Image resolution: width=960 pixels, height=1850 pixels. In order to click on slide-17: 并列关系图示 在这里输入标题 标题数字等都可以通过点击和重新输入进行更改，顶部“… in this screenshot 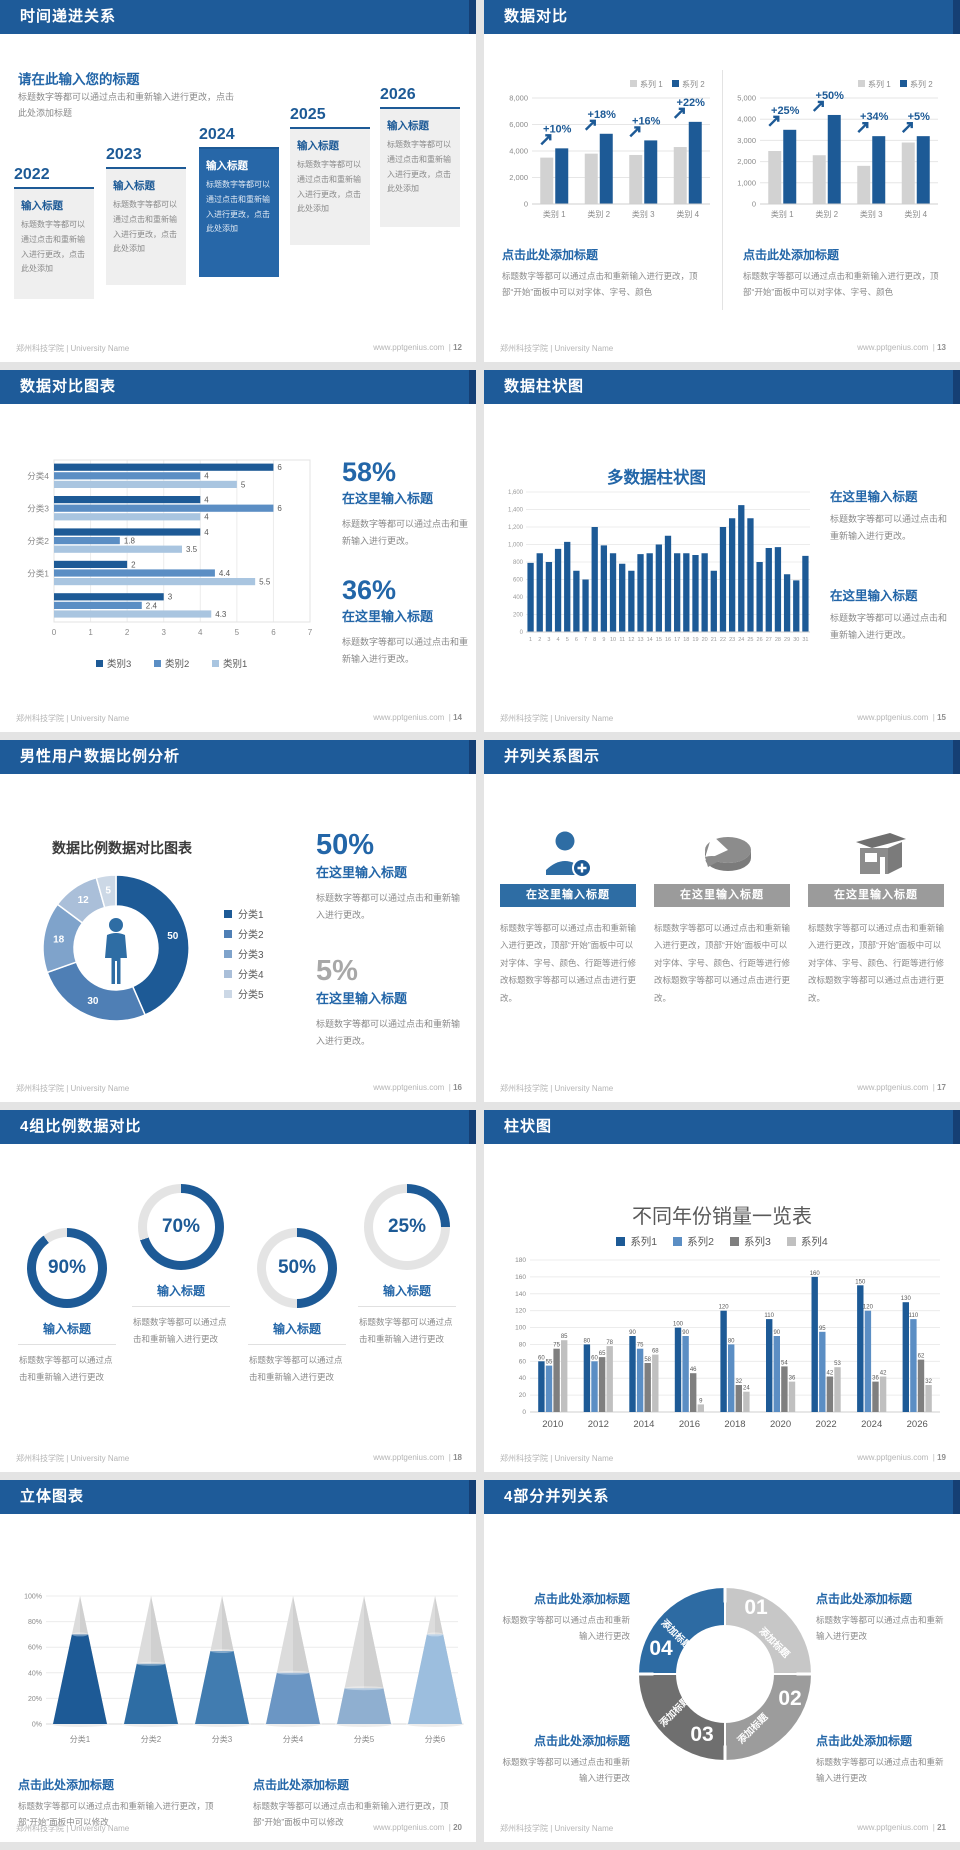, I will do `click(722, 921)`.